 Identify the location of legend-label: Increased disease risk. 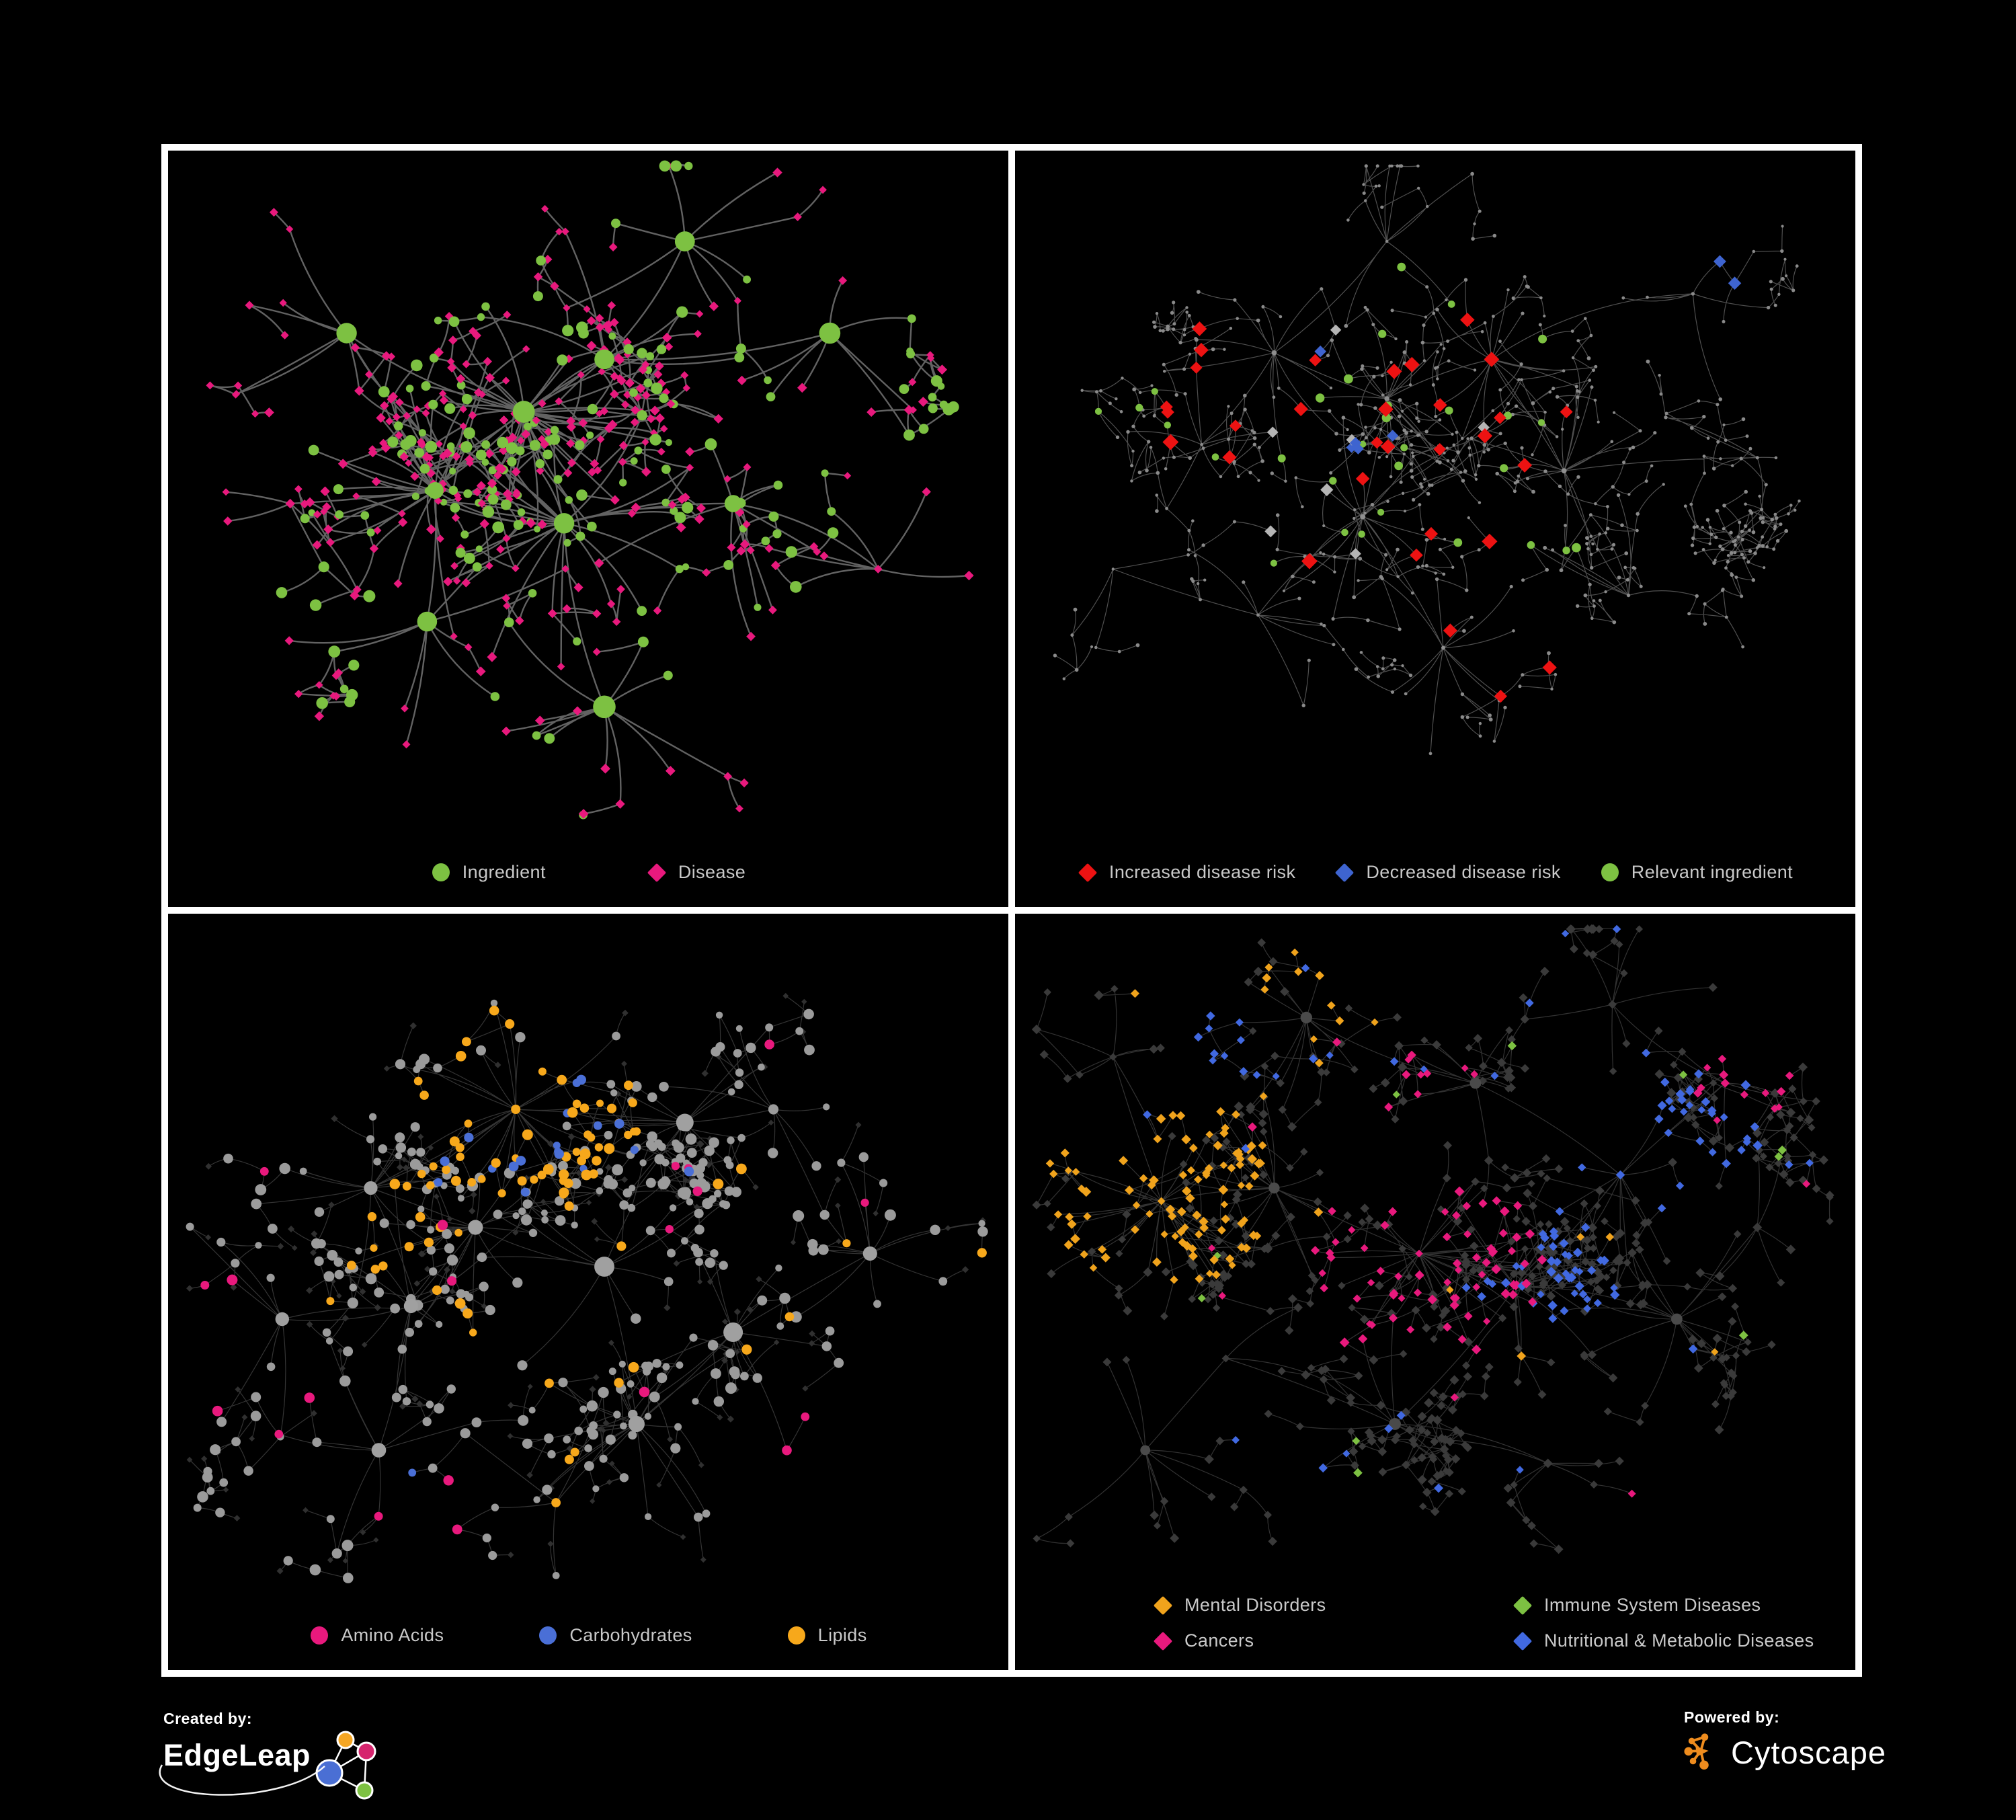
(1202, 872).